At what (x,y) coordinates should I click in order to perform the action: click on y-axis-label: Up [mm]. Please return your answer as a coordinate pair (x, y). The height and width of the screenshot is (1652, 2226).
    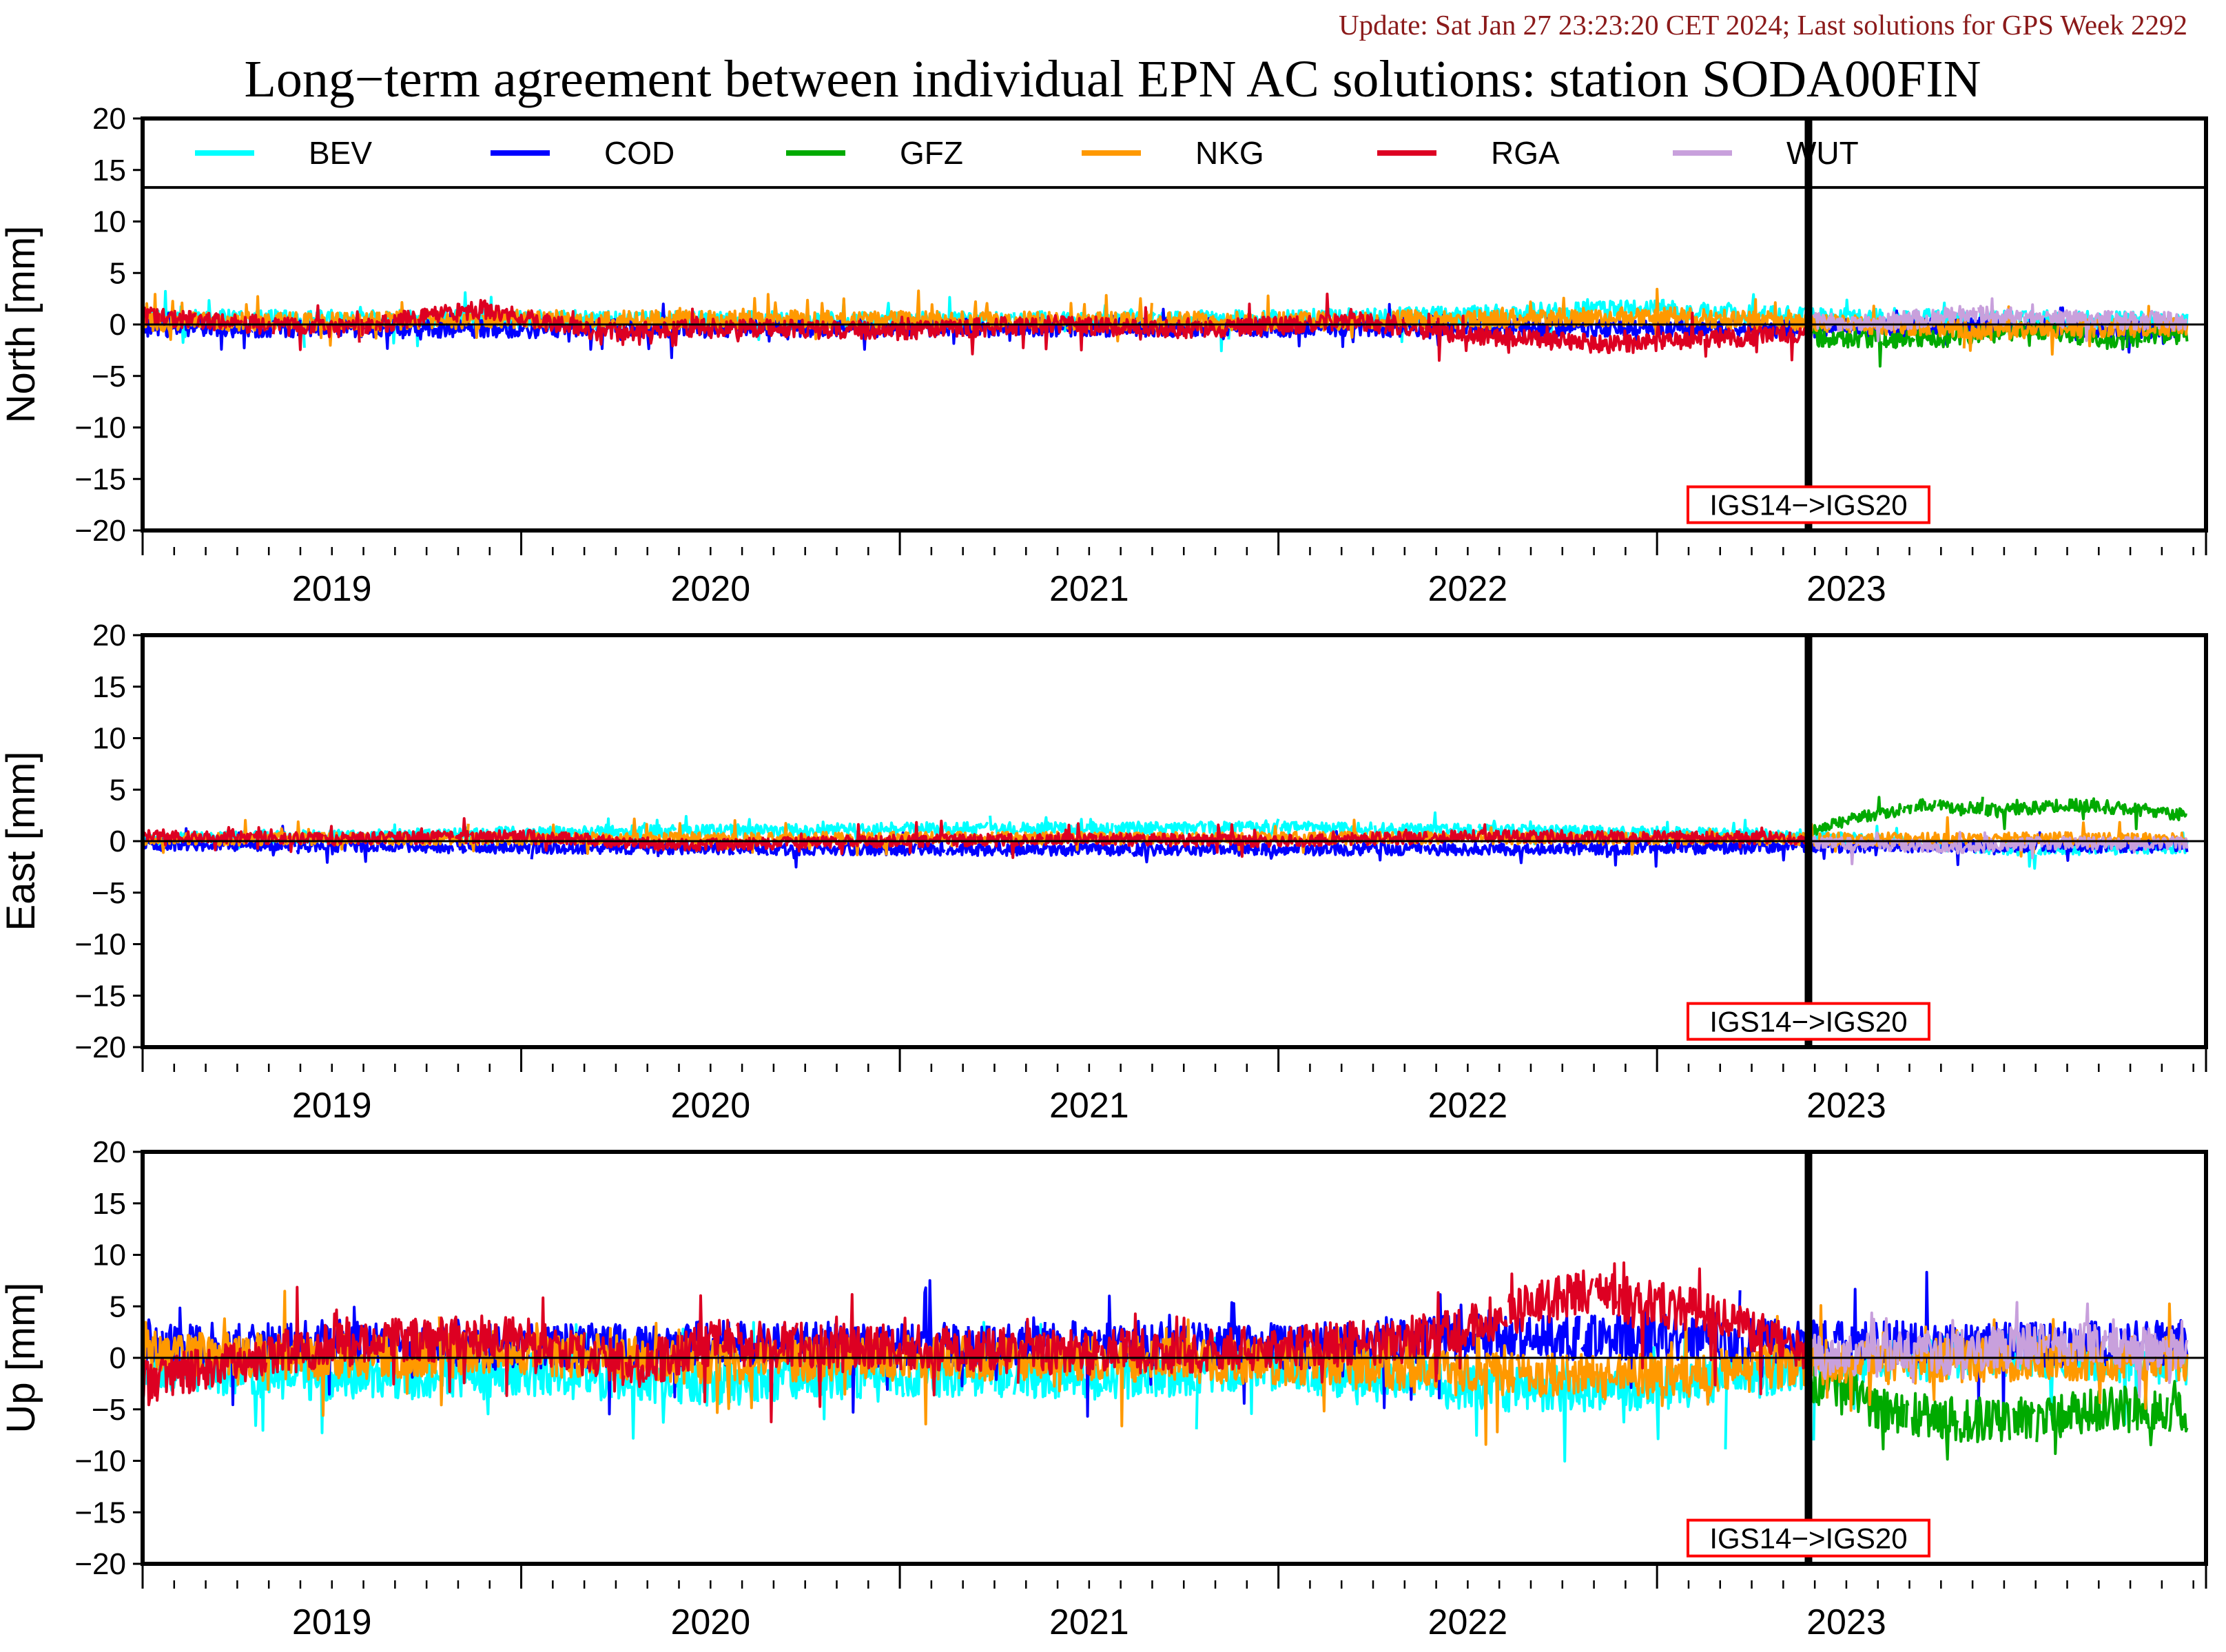
    Looking at the image, I should click on (21, 1357).